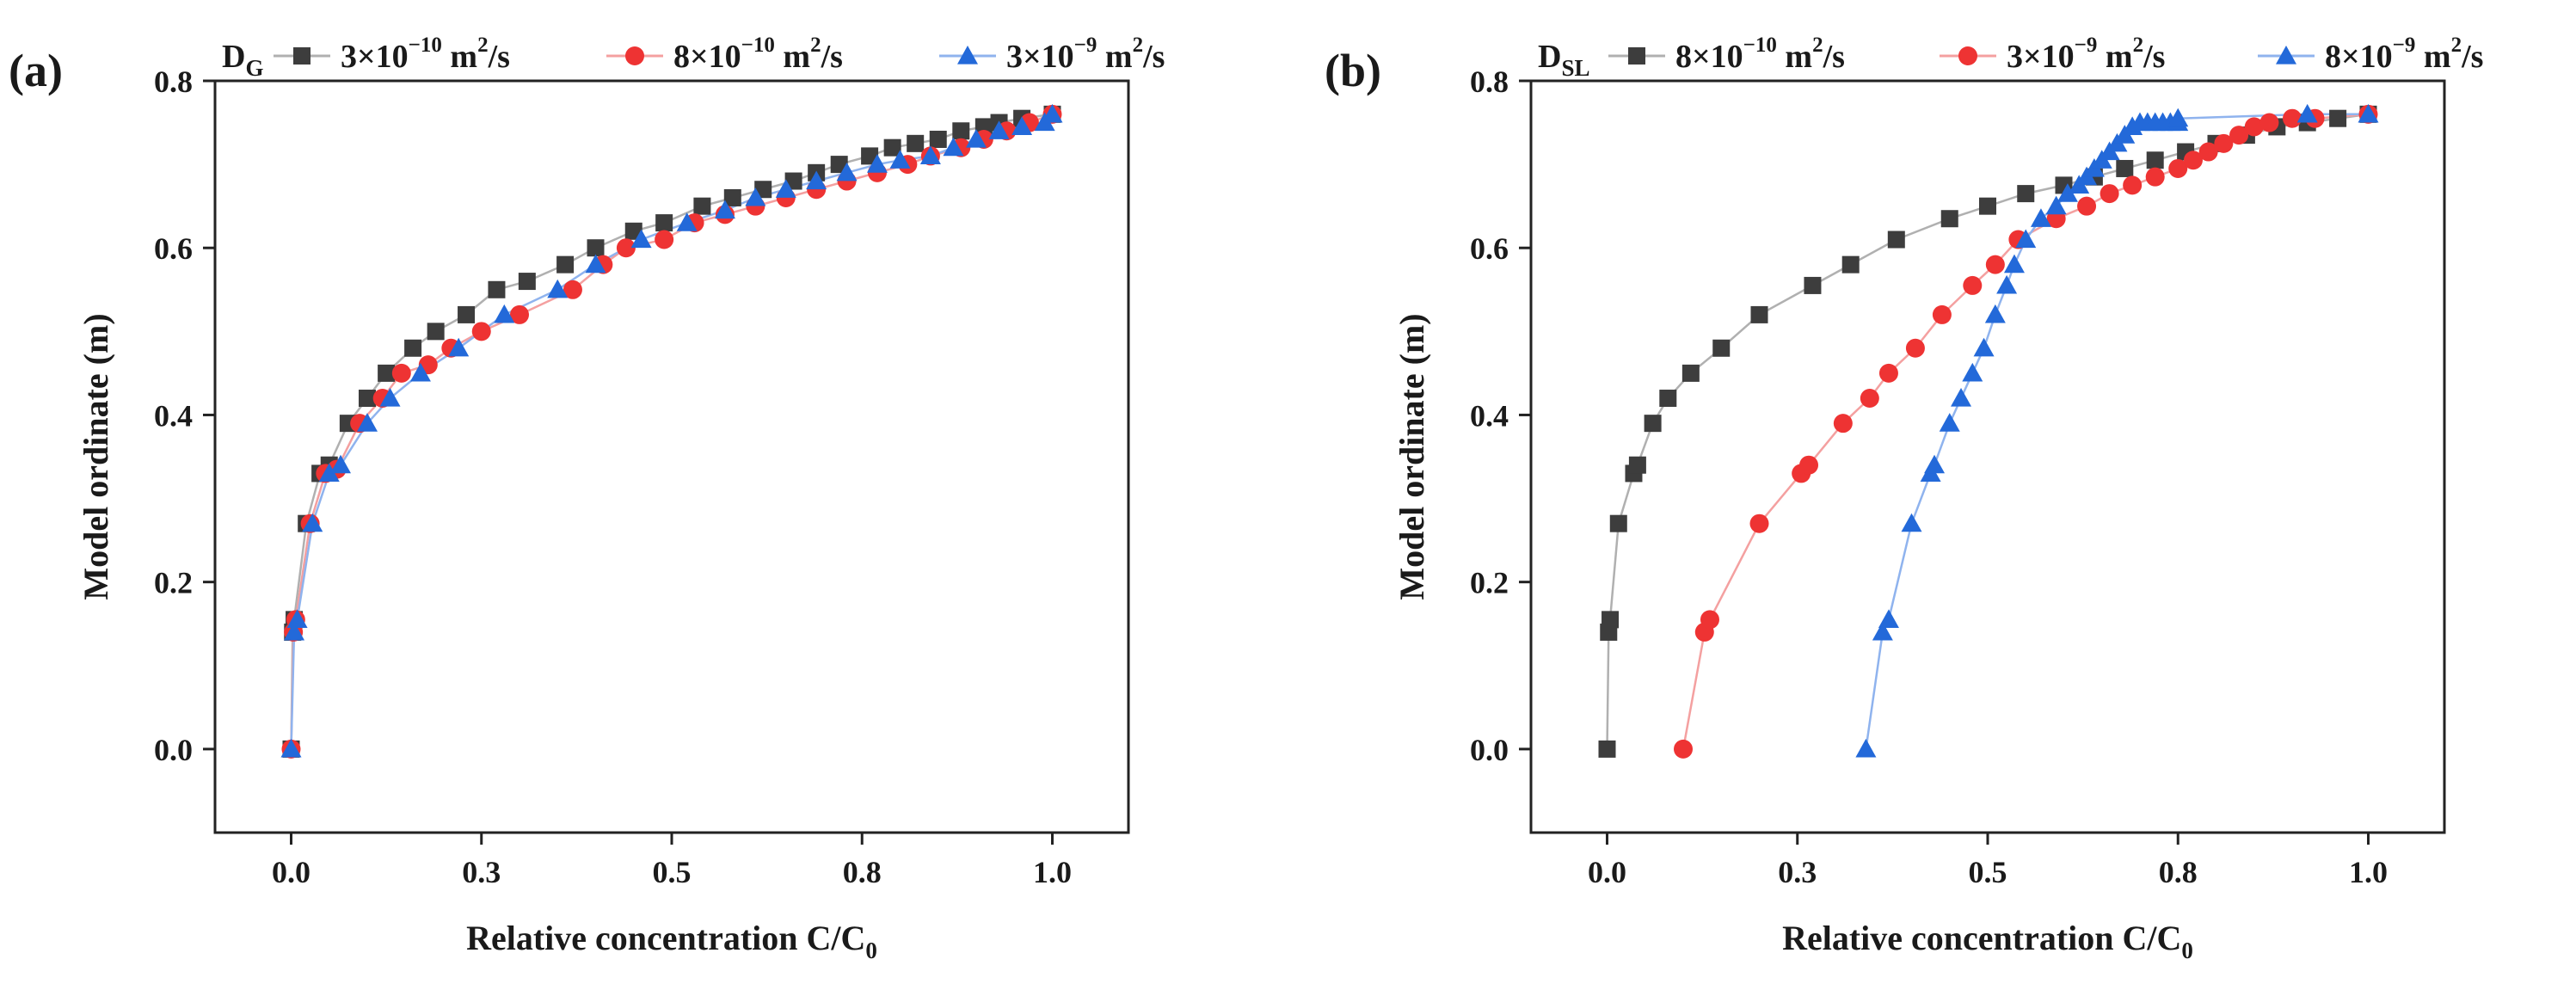 Image resolution: width=2576 pixels, height=990 pixels. I want to click on panel-0-x-axis-title-sub: 0, so click(871, 950).